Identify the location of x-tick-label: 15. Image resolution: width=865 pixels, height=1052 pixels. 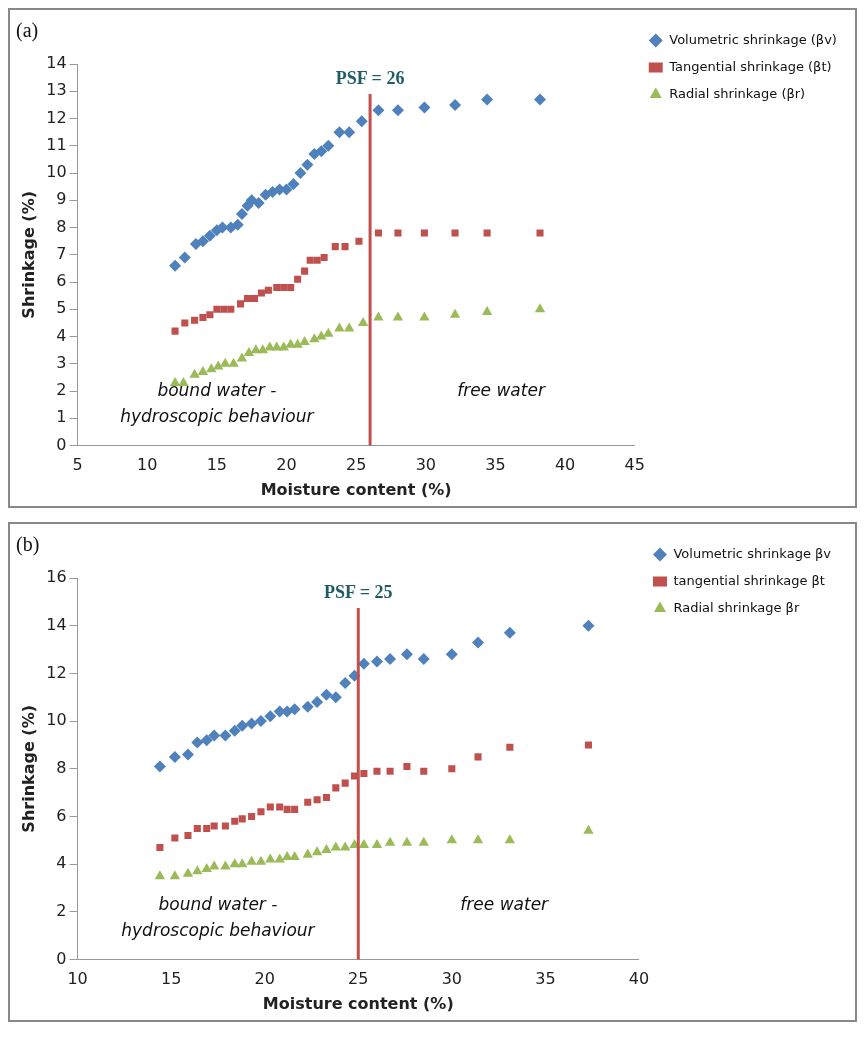
(217, 465).